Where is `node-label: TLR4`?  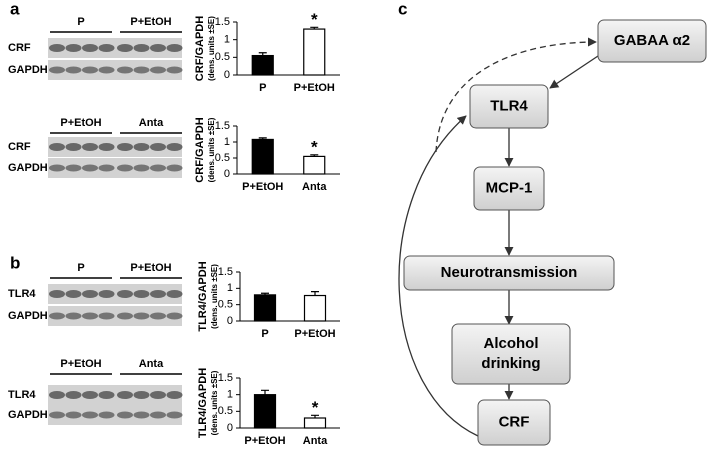
node-label: TLR4 is located at coordinates (509, 105).